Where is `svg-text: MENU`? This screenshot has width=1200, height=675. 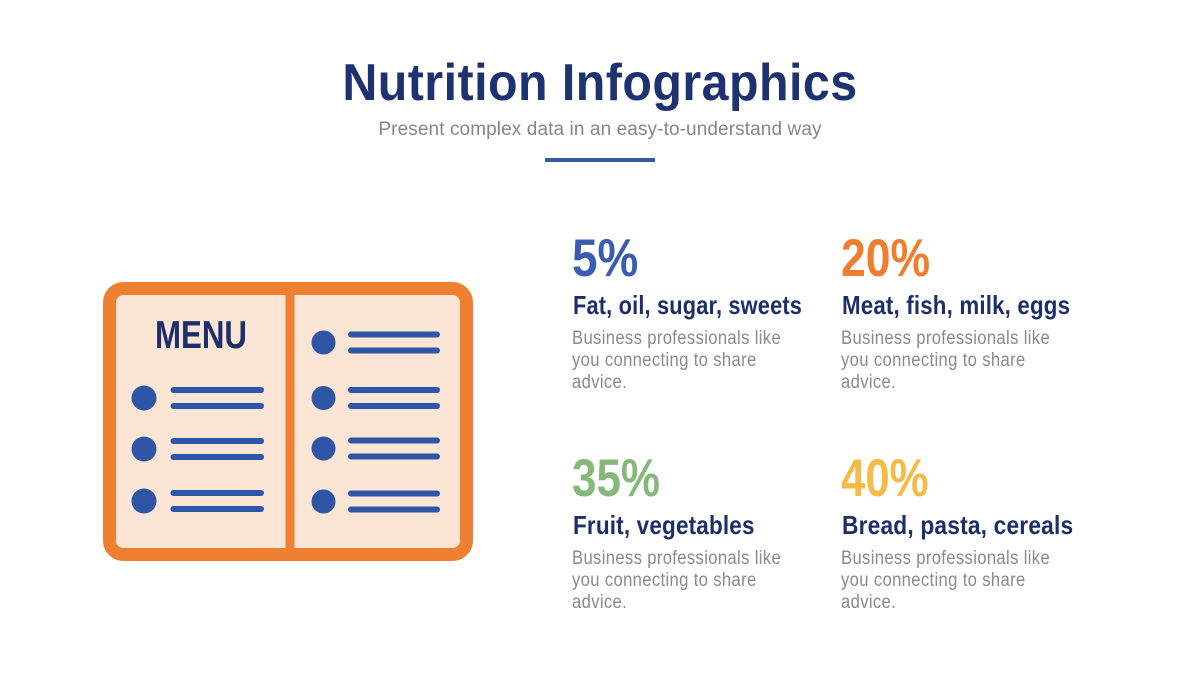
svg-text: MENU is located at coordinates (201, 335).